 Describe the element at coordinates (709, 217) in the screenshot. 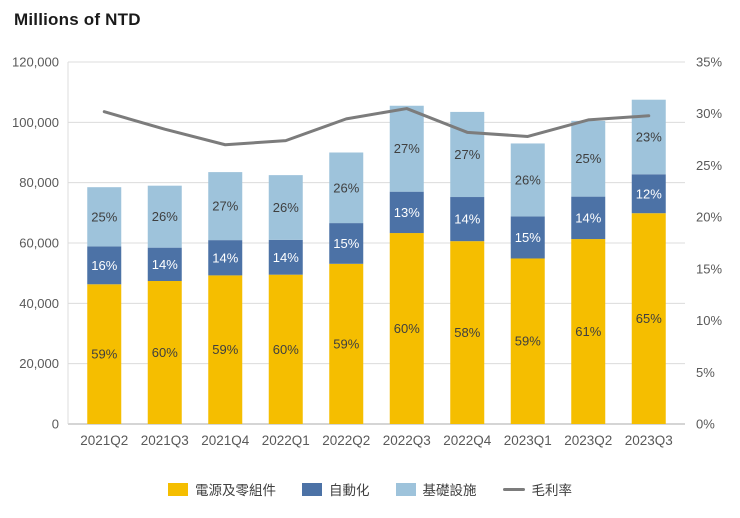

I see `svg-text: 20%` at that location.